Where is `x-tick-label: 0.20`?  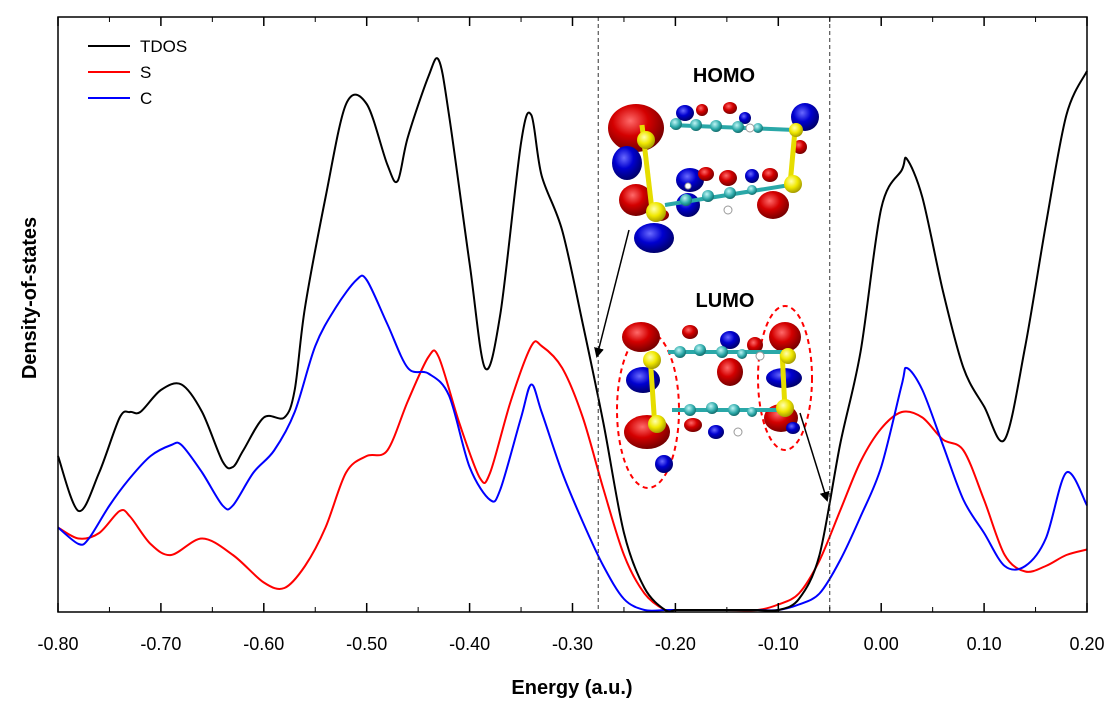
x-tick-label: 0.20 is located at coordinates (1086, 644).